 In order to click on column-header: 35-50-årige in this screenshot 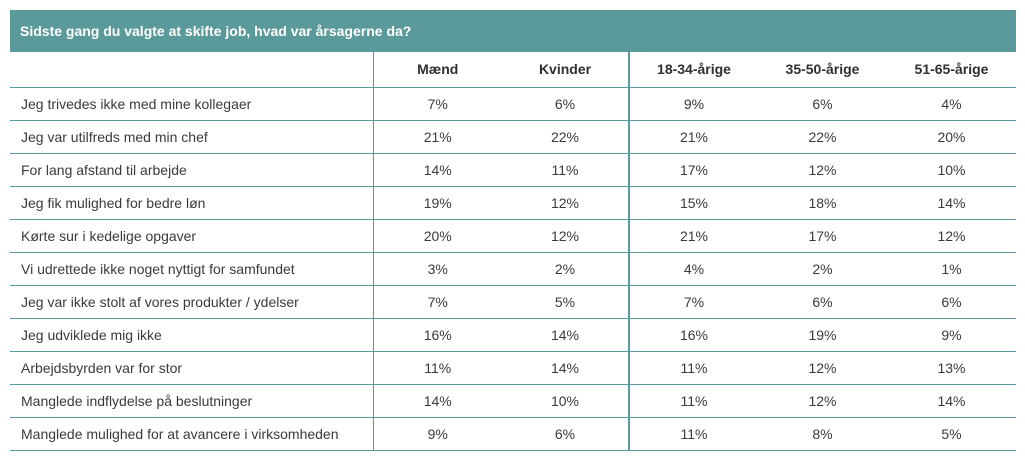, I will do `click(822, 70)`.